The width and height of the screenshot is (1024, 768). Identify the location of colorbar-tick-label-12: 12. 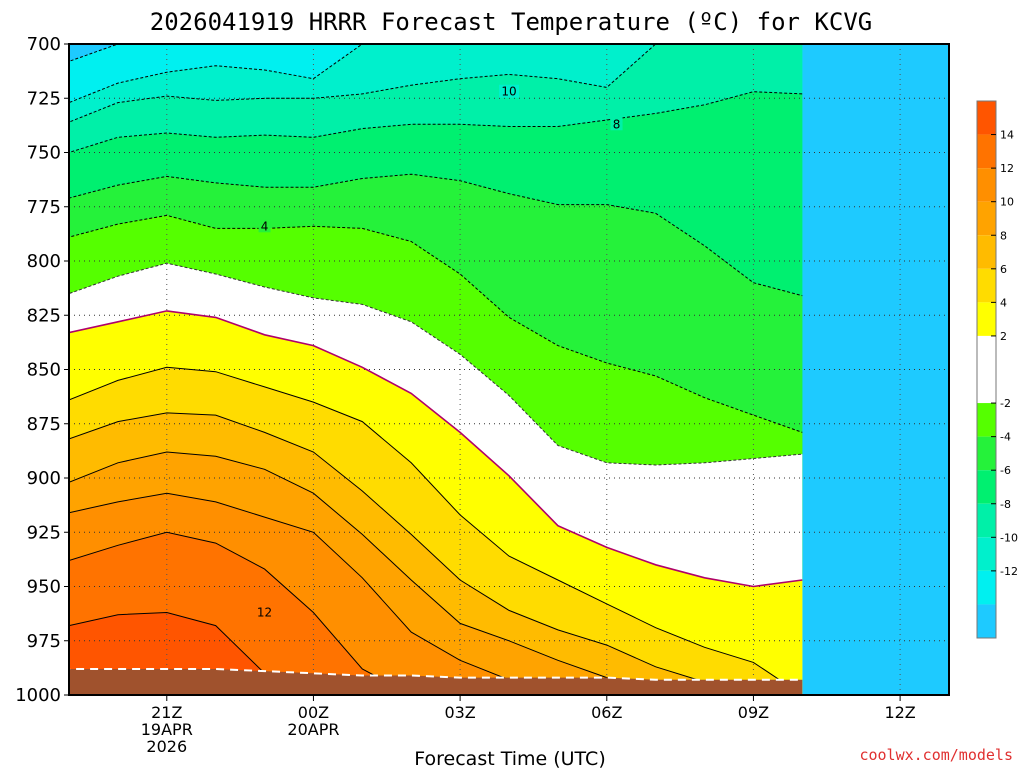
(1007, 168).